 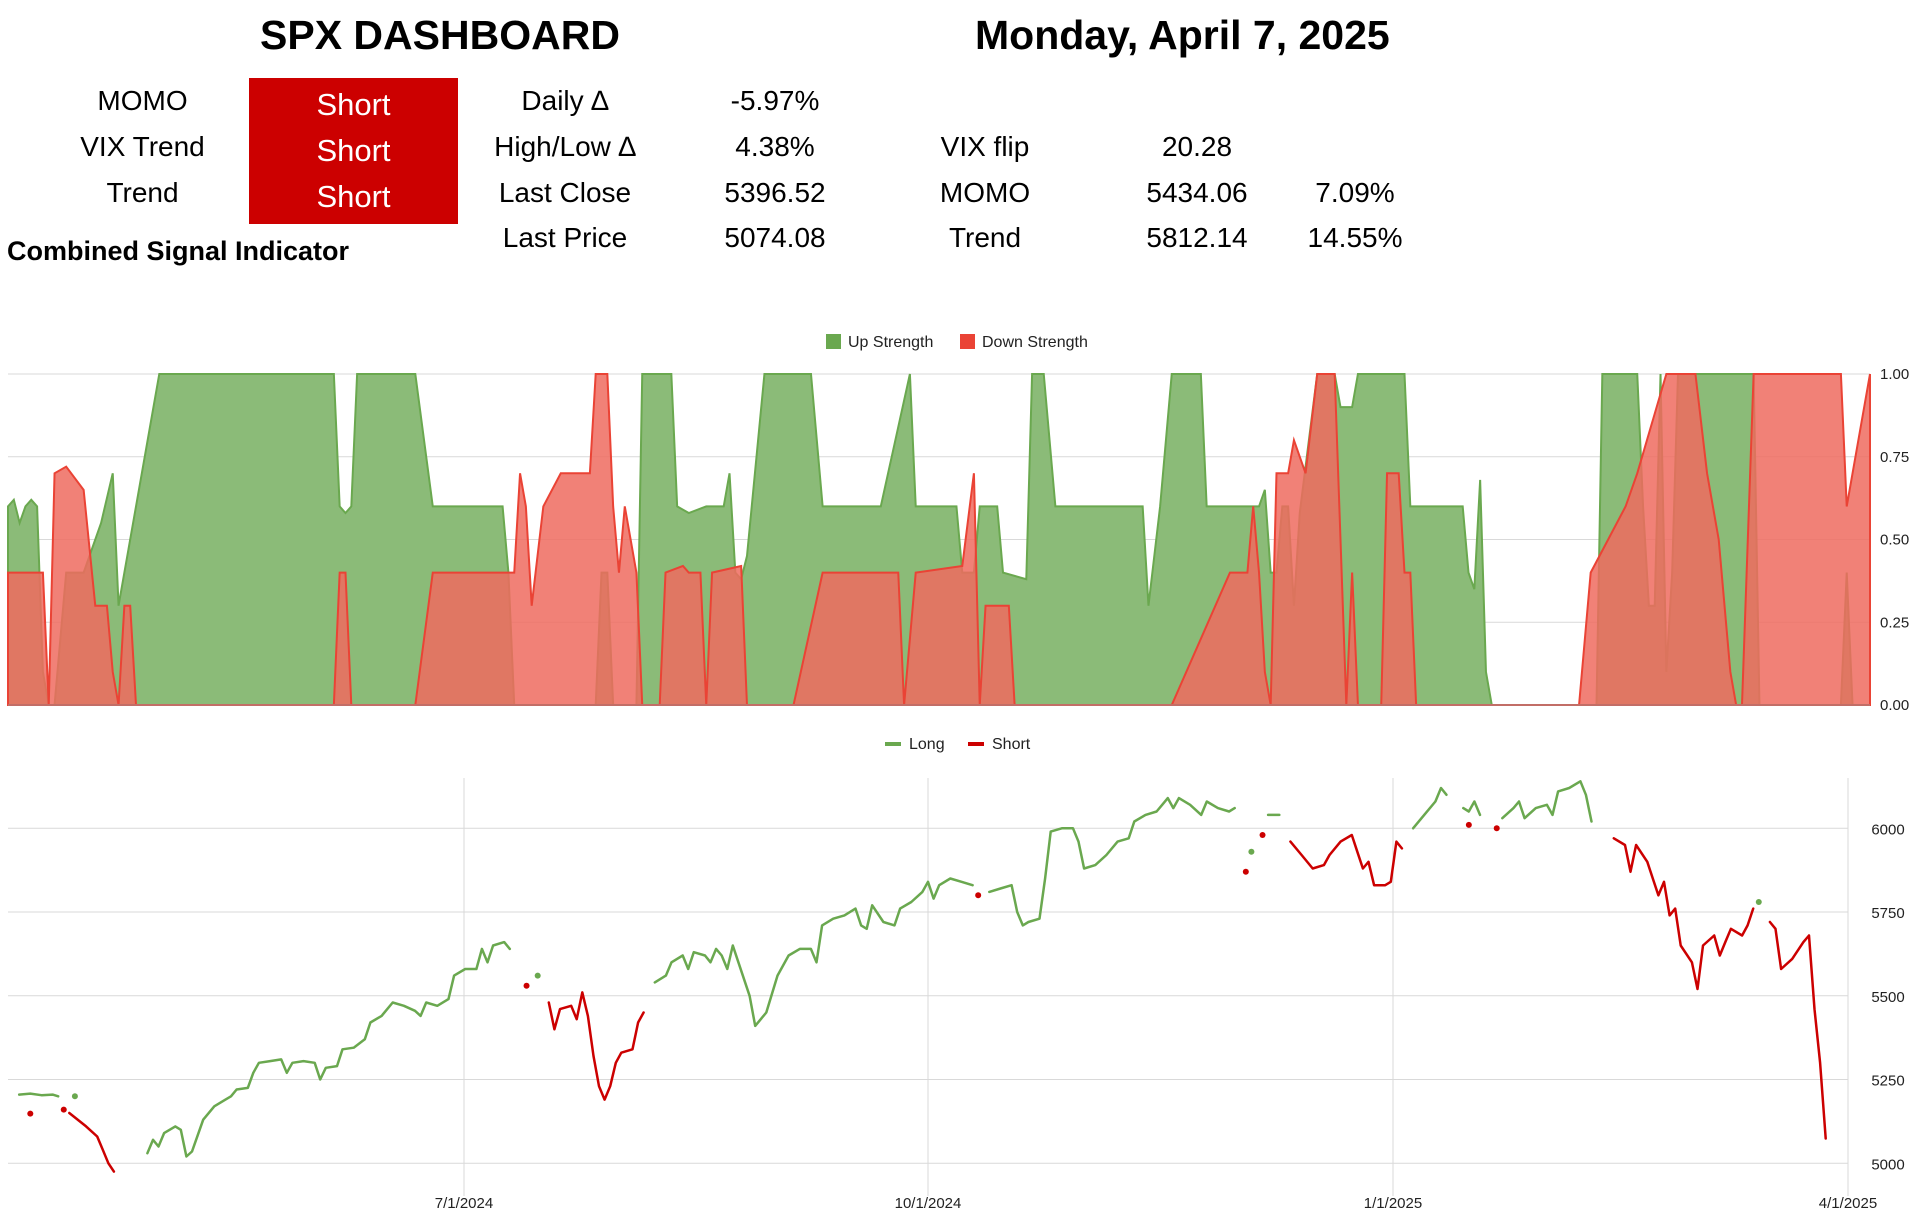 I want to click on trend-level-value: 5812.14, so click(x=1197, y=237).